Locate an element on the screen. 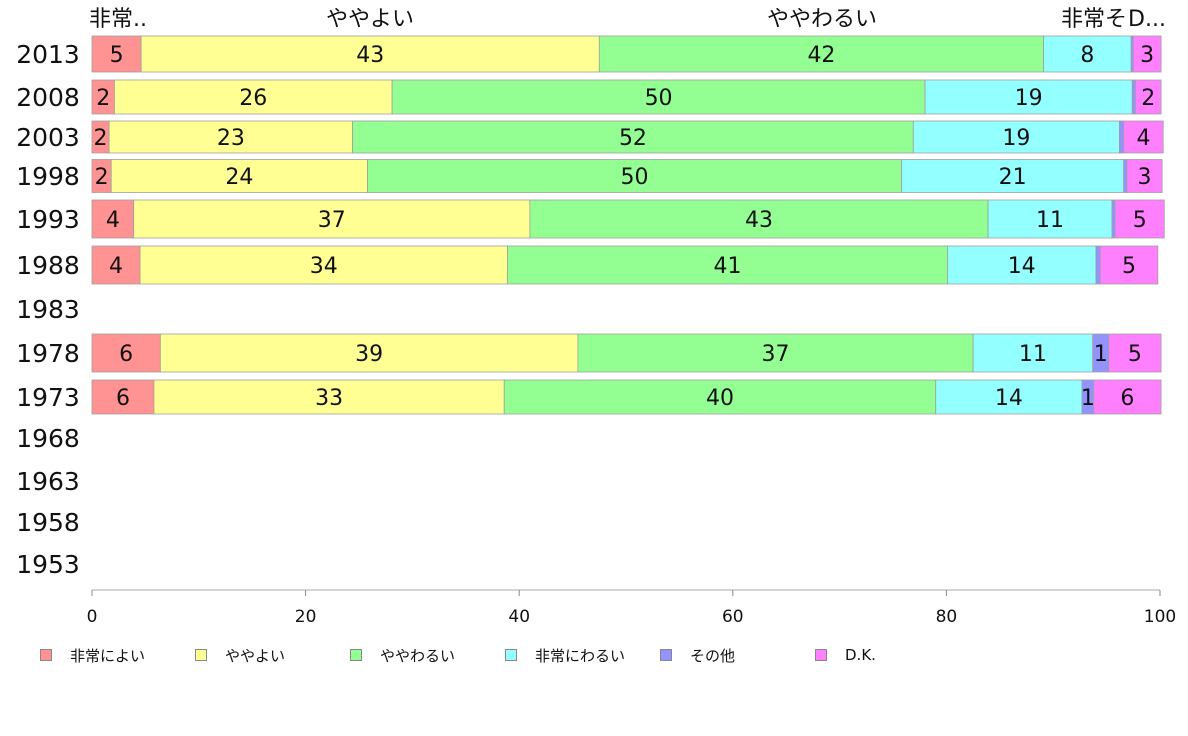 The width and height of the screenshot is (1188, 736). x-tick-label: 100 is located at coordinates (1160, 617).